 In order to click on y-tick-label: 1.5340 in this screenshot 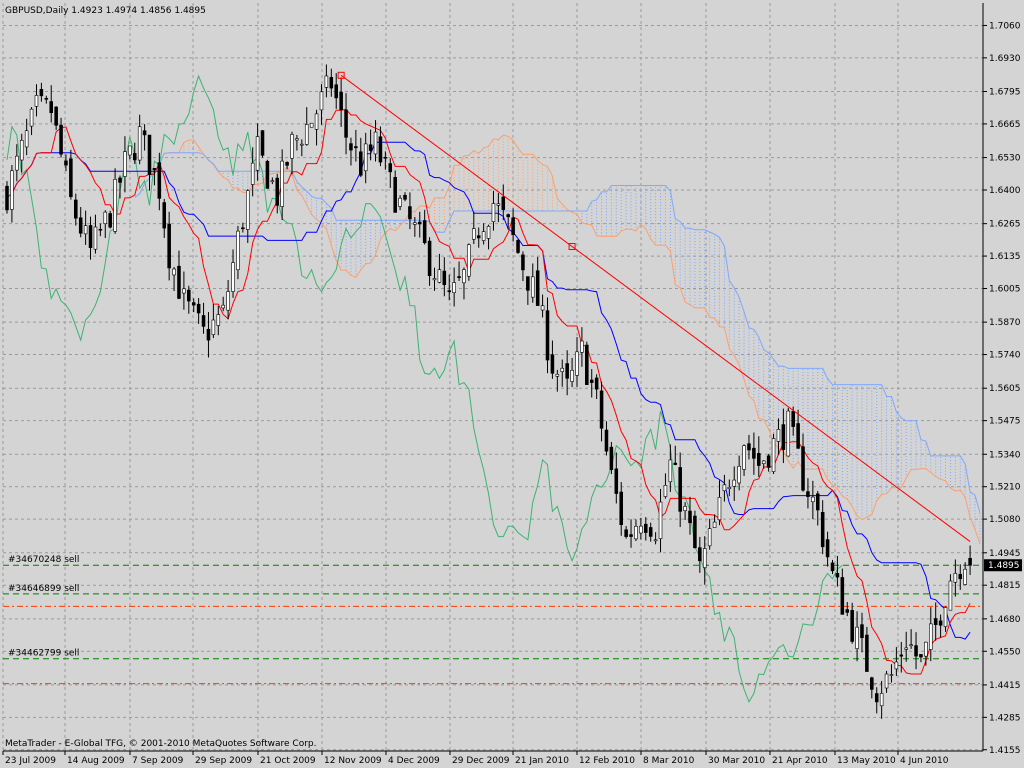, I will do `click(1005, 455)`.